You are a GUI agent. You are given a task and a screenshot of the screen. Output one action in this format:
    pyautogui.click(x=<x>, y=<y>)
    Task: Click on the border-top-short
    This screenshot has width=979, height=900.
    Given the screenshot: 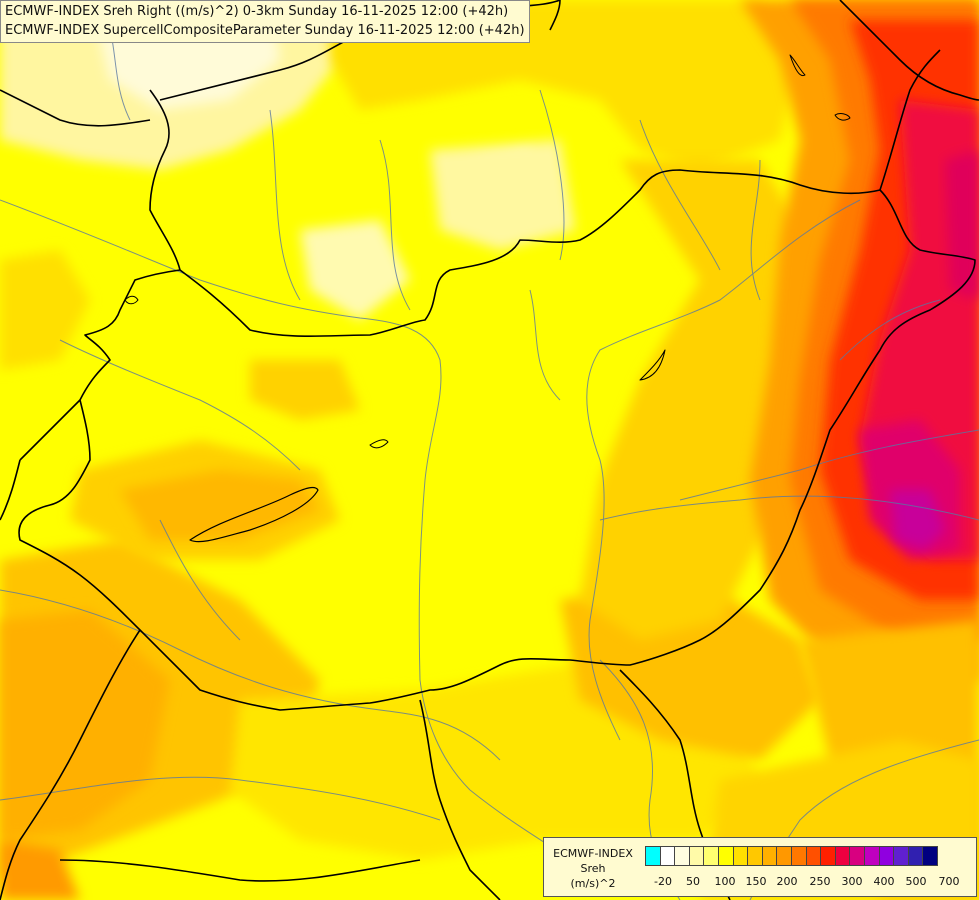 What is the action you would take?
    pyautogui.click(x=555, y=15)
    